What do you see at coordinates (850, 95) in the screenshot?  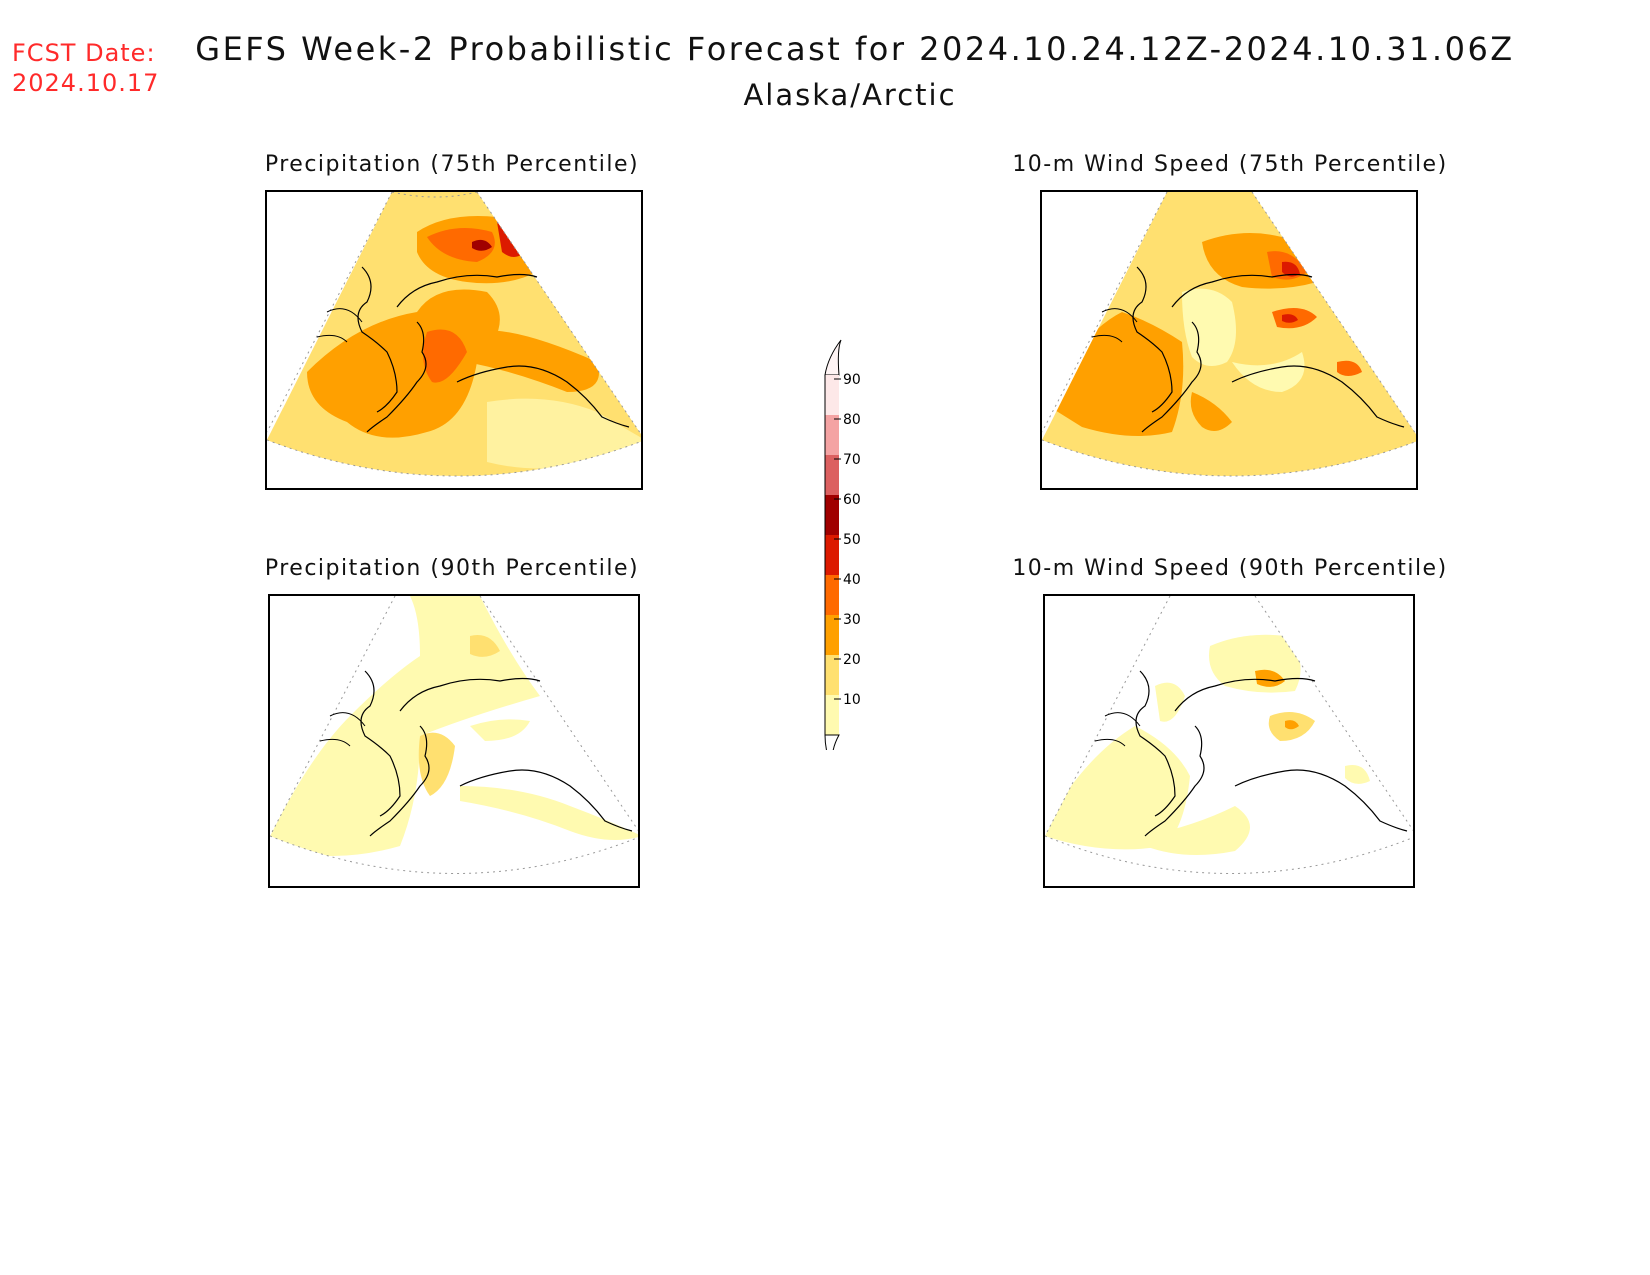 I see `page-subtitle: Alaska/Arctic` at bounding box center [850, 95].